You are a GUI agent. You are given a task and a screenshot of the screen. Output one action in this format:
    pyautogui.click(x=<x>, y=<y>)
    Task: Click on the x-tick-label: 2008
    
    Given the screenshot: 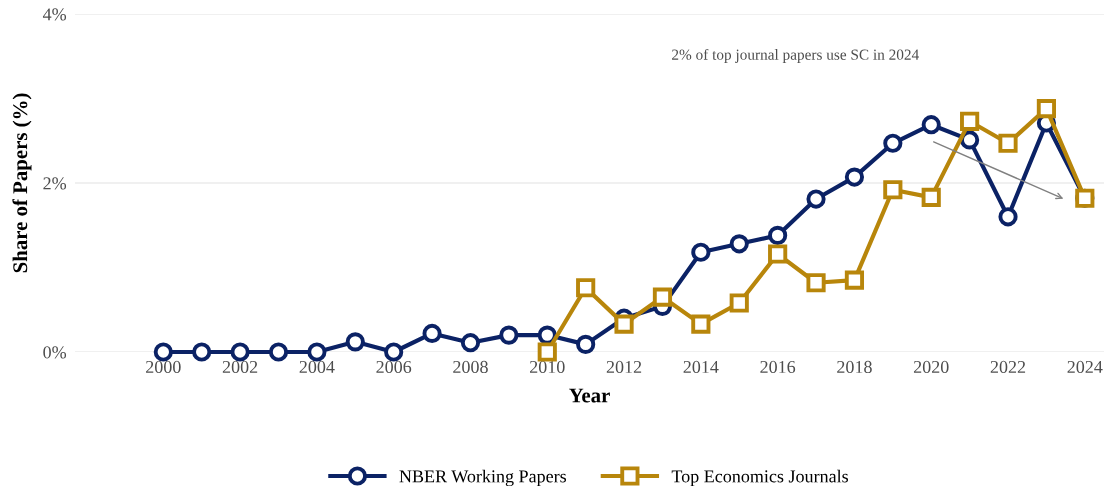 What is the action you would take?
    pyautogui.click(x=470, y=367)
    